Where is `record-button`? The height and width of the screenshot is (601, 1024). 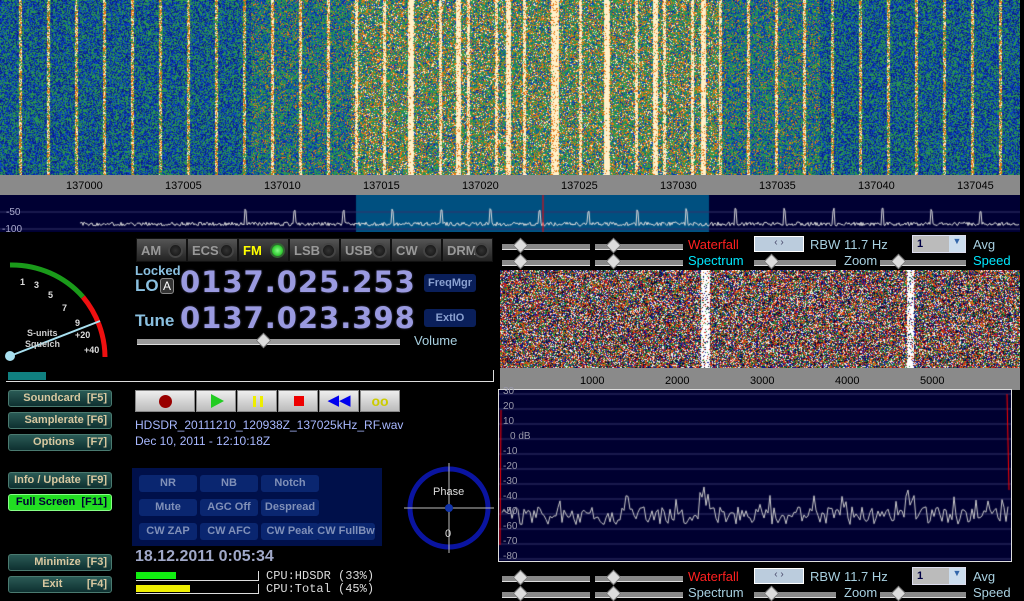 record-button is located at coordinates (165, 401).